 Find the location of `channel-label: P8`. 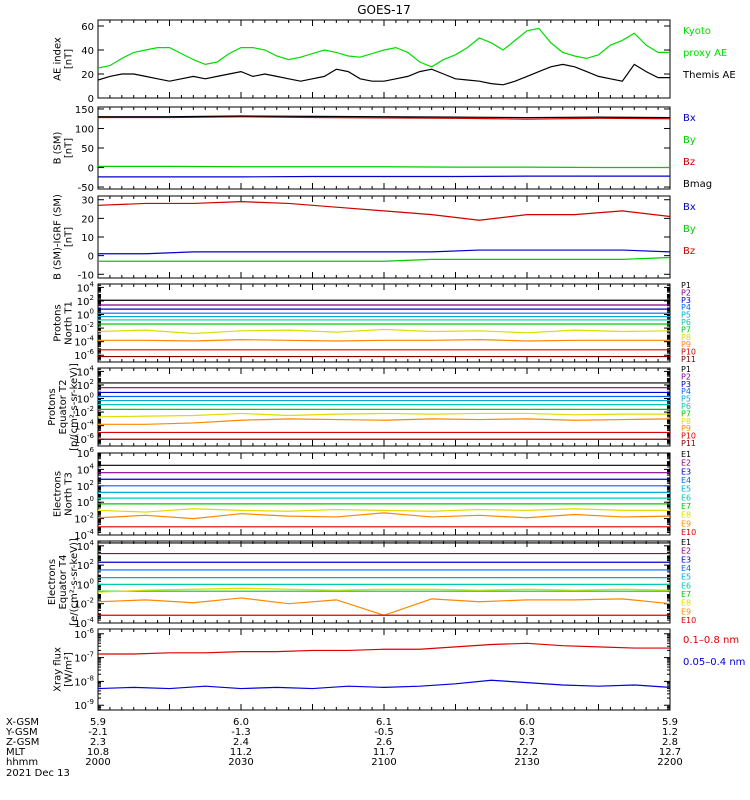

channel-label: P8 is located at coordinates (686, 421).